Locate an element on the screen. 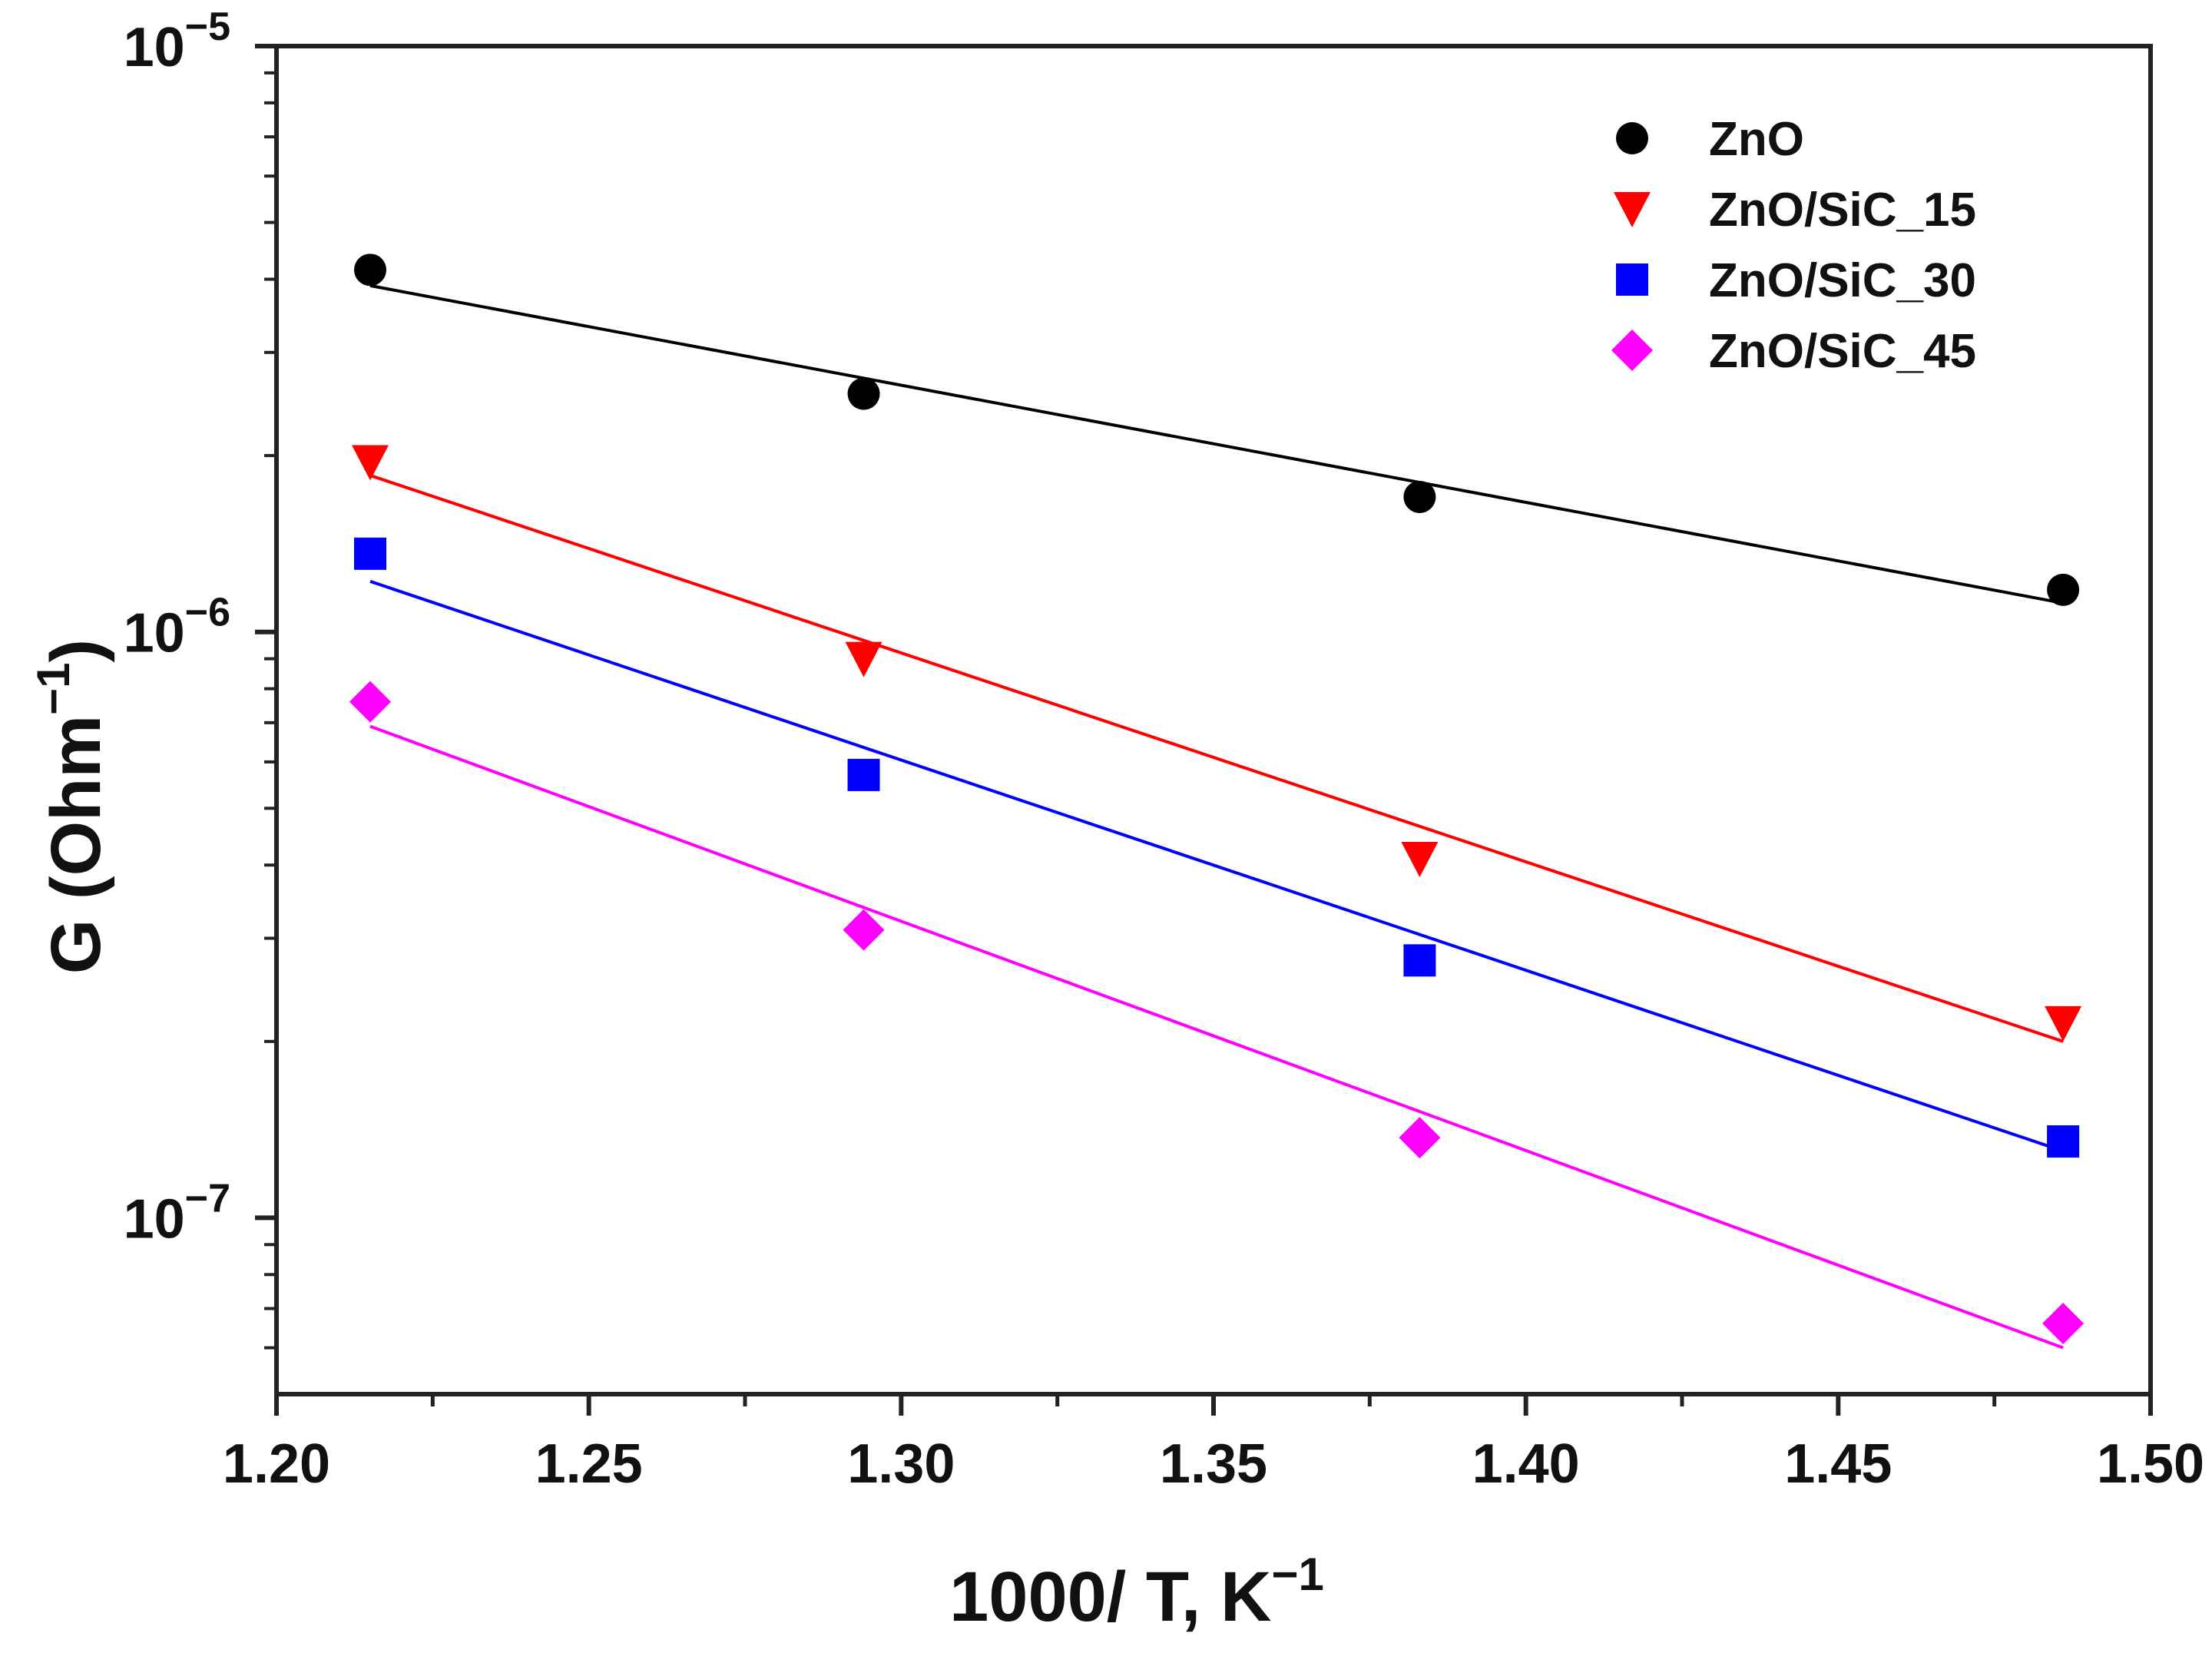  y-axis-title: G (Ohm−1) is located at coordinates (71, 807).